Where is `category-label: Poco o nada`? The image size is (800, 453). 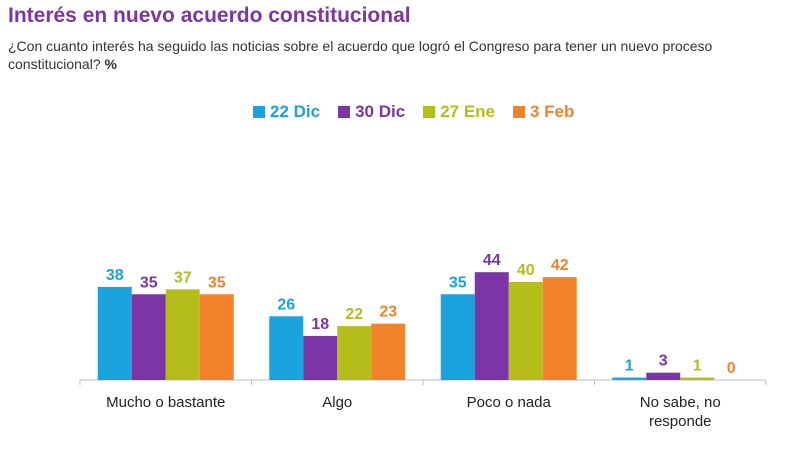
category-label: Poco o nada is located at coordinates (509, 402).